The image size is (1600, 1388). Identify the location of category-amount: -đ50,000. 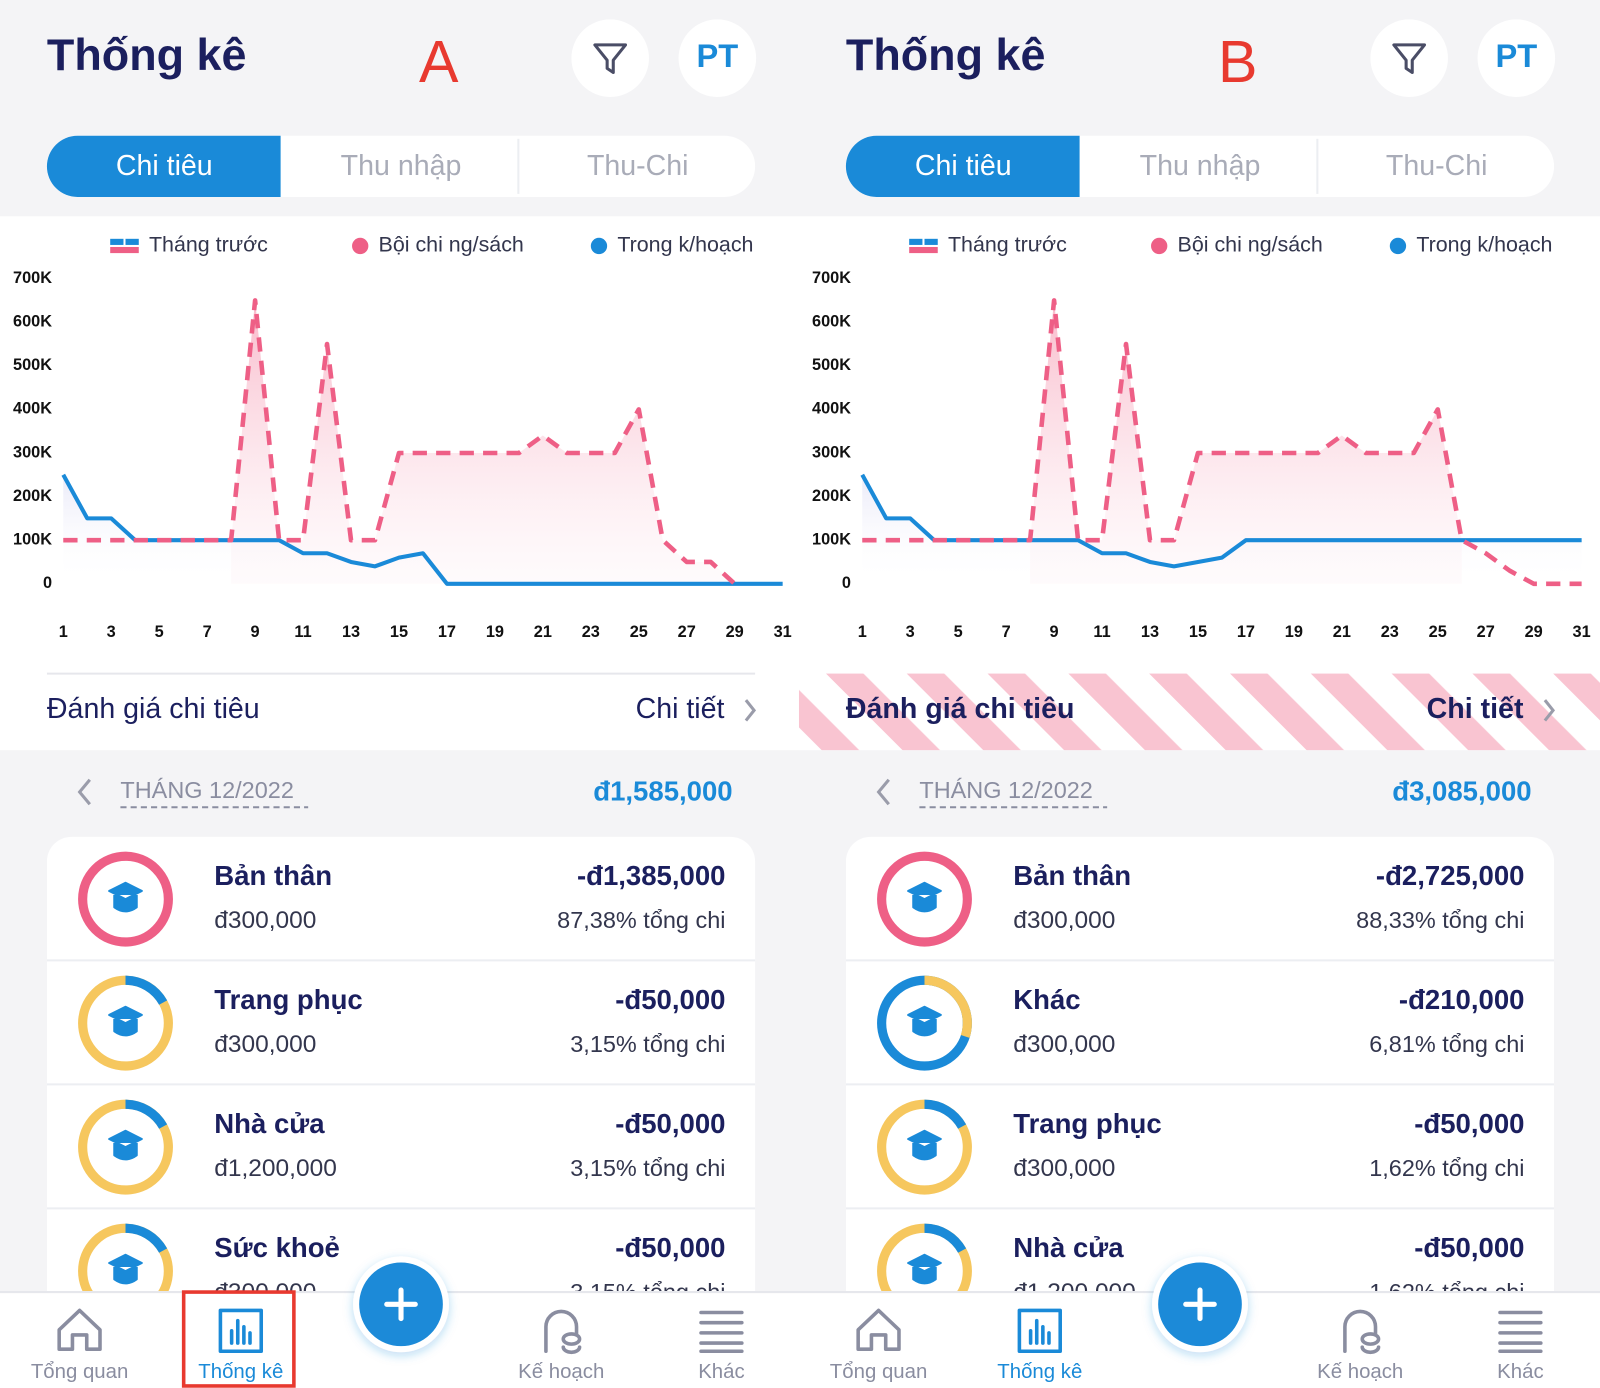
(670, 999).